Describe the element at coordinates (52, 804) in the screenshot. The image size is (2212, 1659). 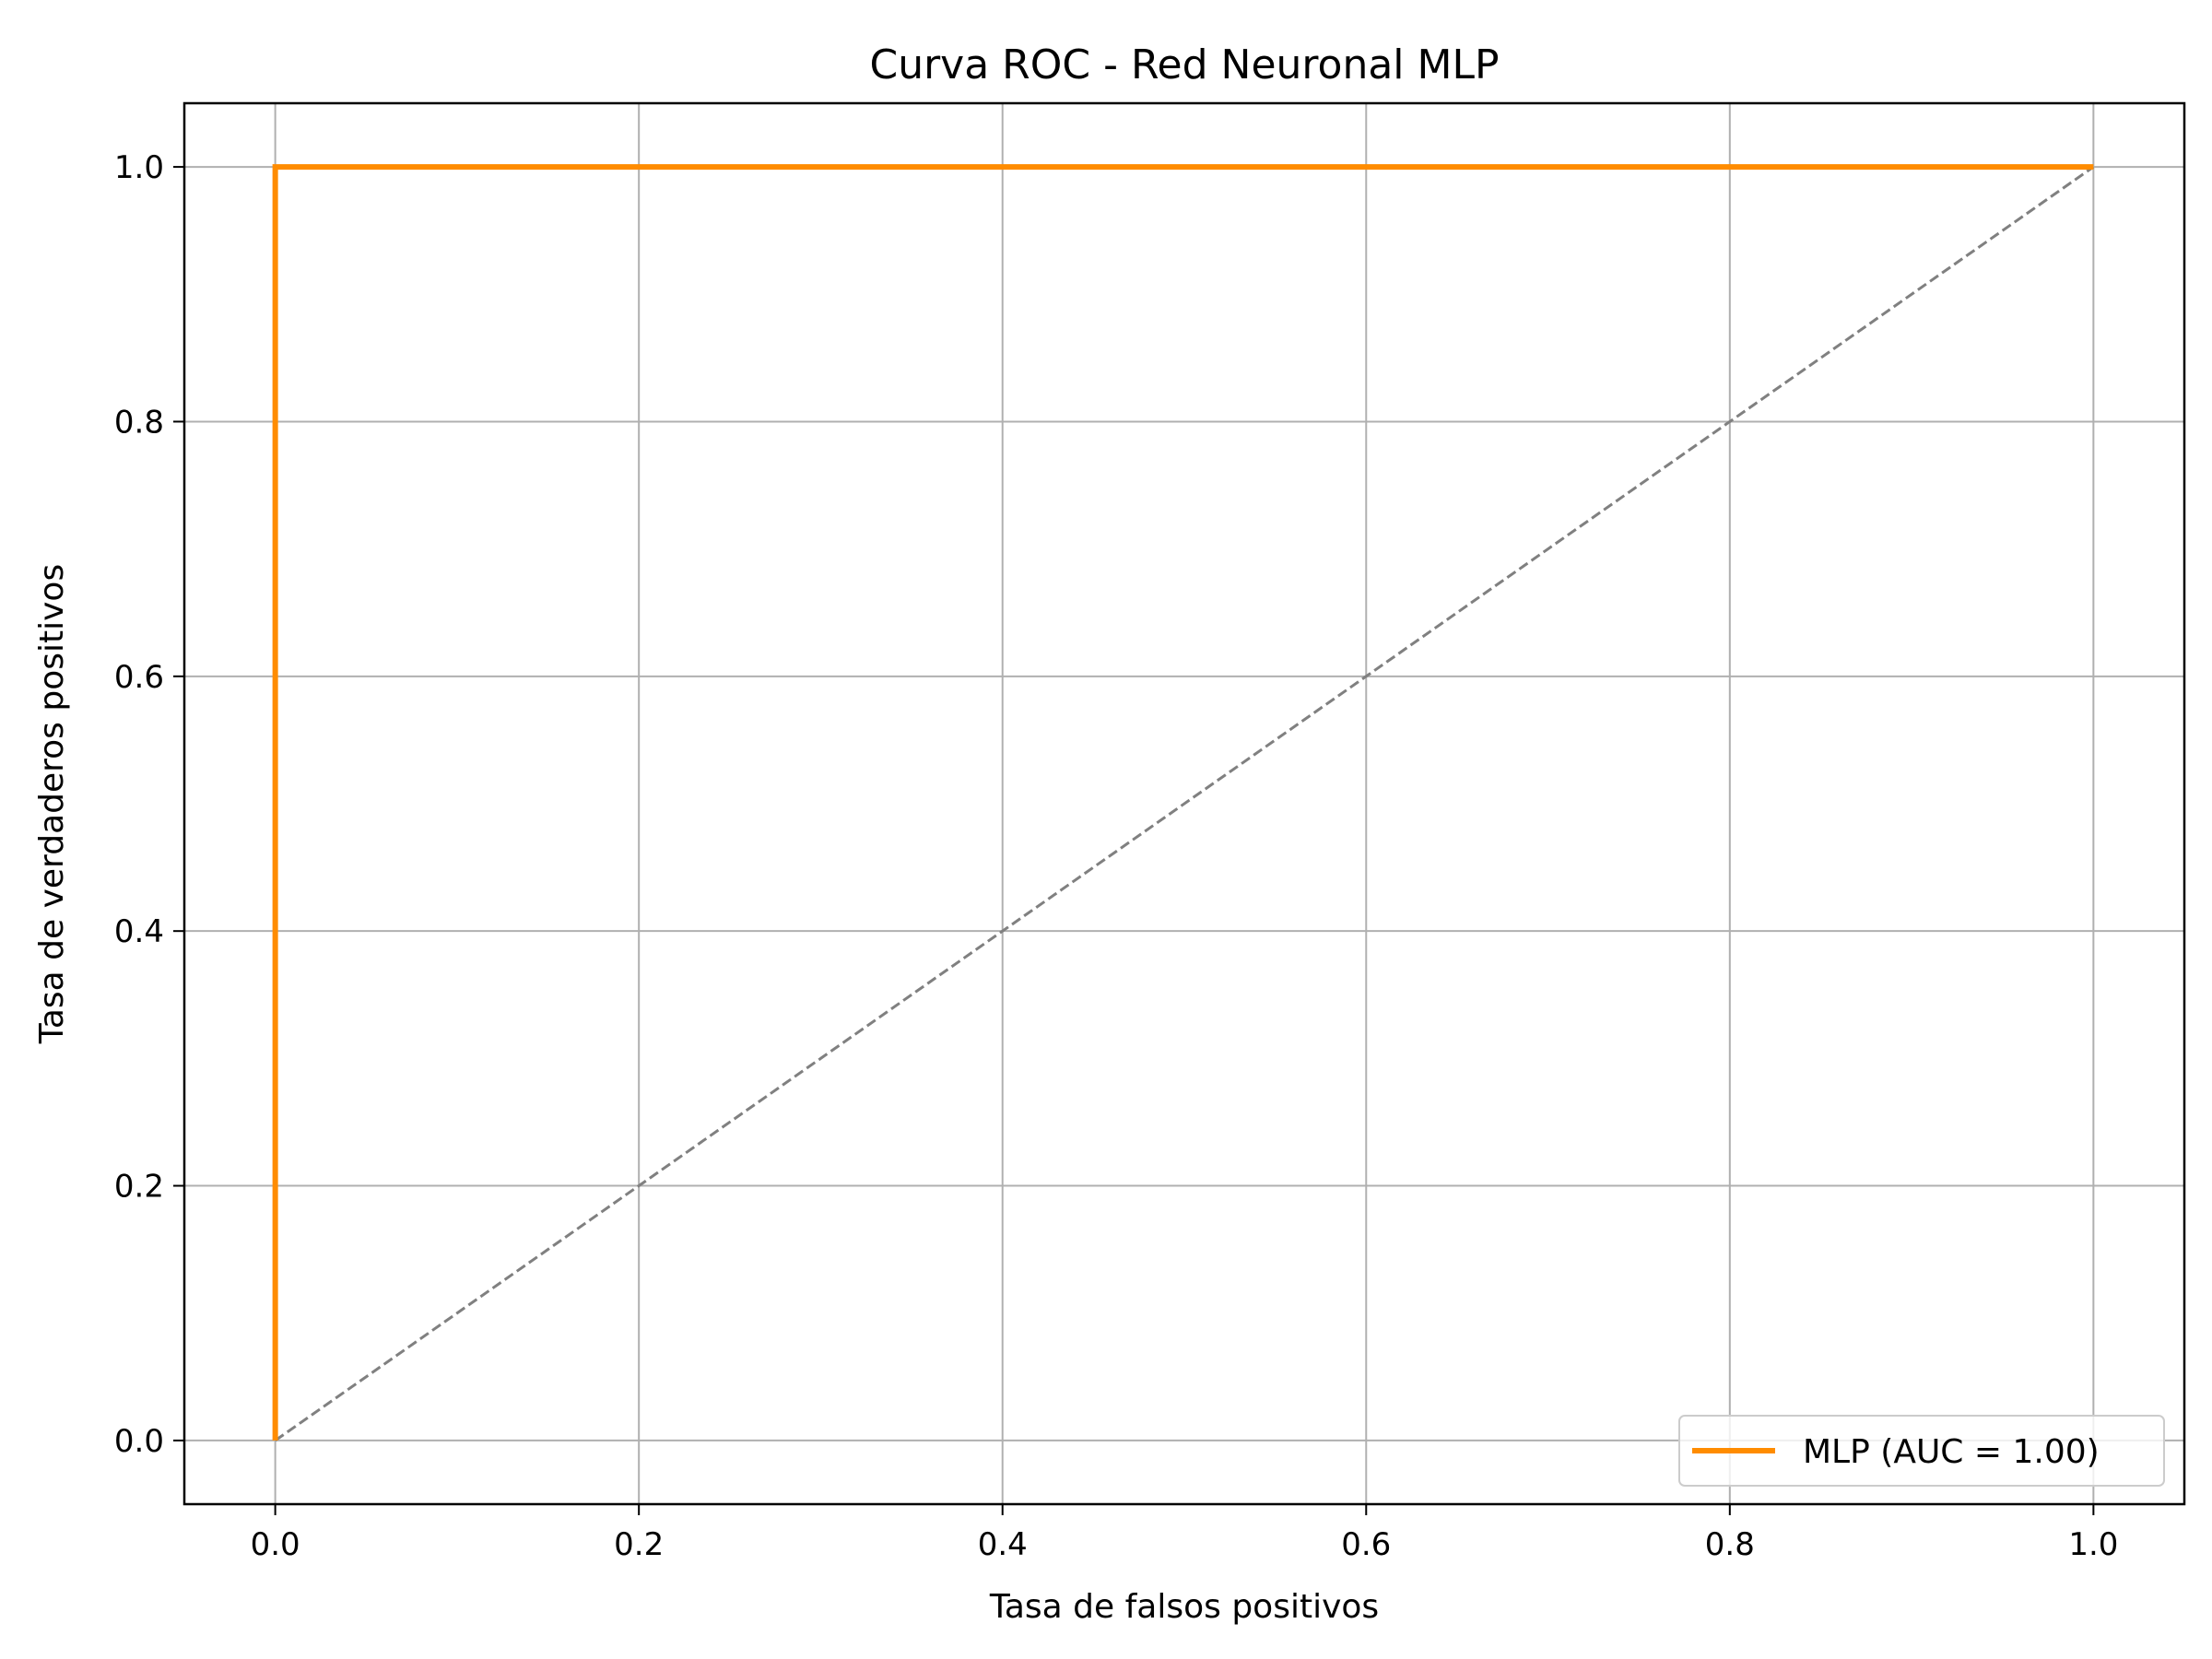
I see `y-axis-title: Tasa de verdaderos positivos` at that location.